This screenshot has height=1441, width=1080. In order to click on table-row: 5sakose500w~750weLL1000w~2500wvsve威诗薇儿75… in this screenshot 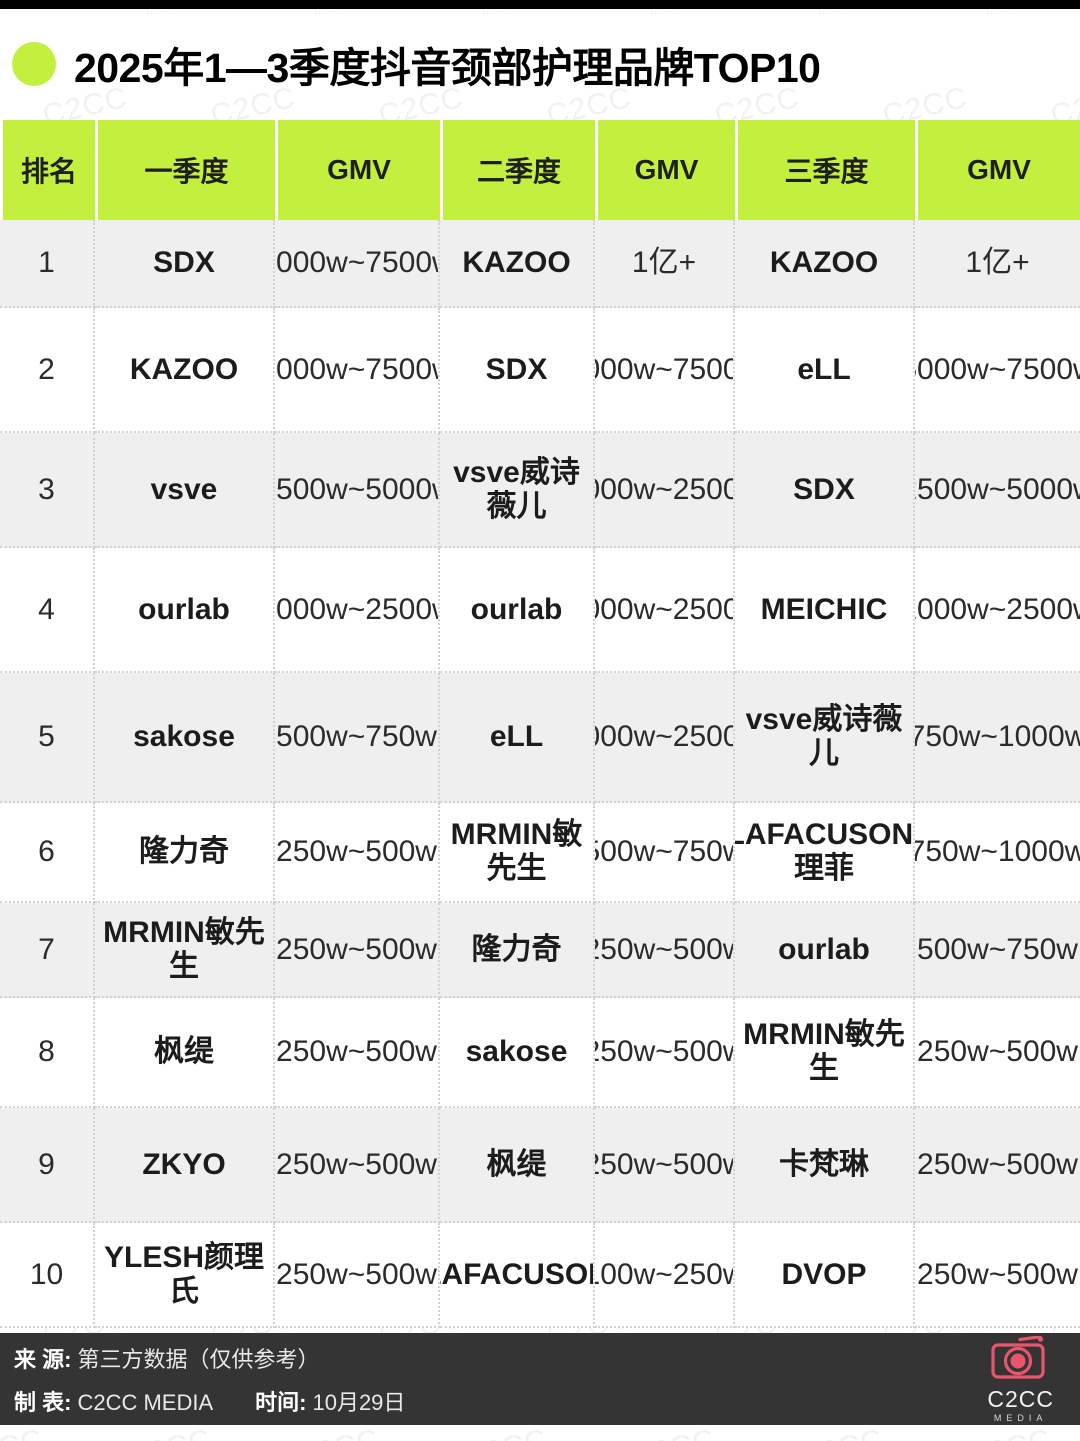, I will do `click(540, 738)`.